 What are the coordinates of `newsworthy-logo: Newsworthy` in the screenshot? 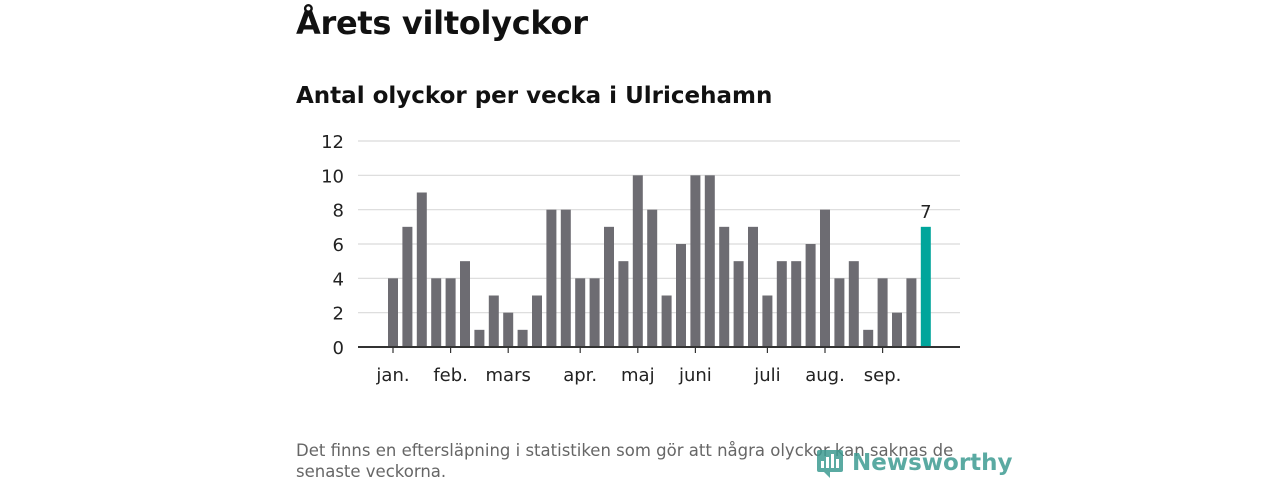 It's located at (914, 463).